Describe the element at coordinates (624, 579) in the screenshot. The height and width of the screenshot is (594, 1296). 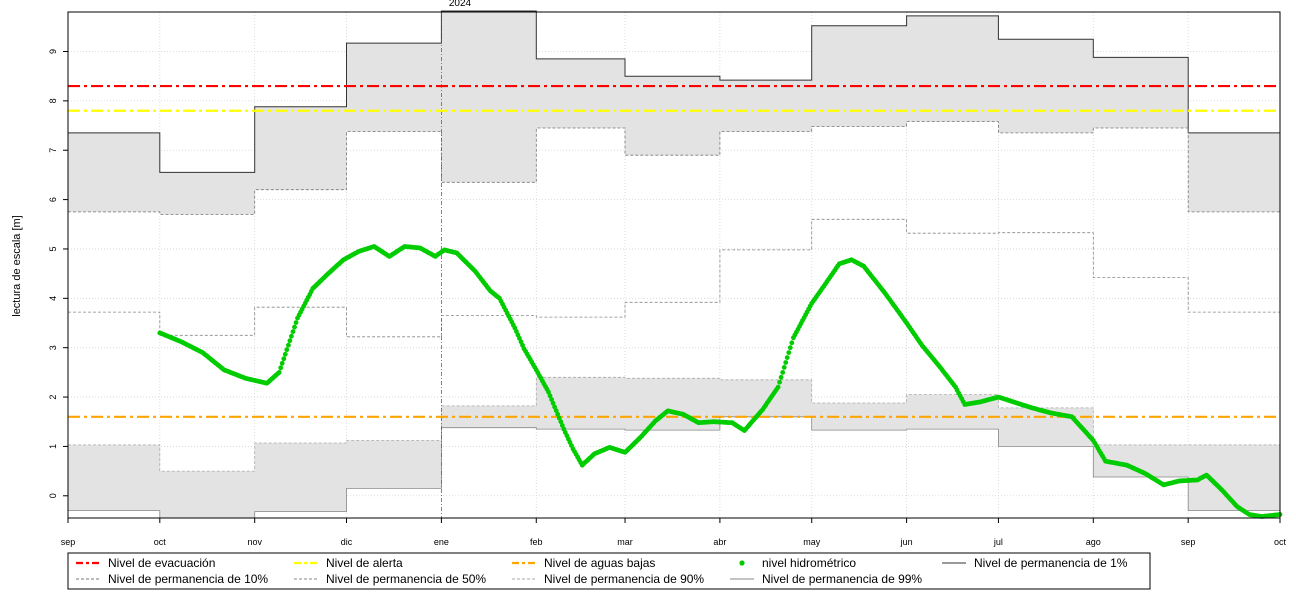
I see `legend-label: Nivel de permanencia de 90%` at that location.